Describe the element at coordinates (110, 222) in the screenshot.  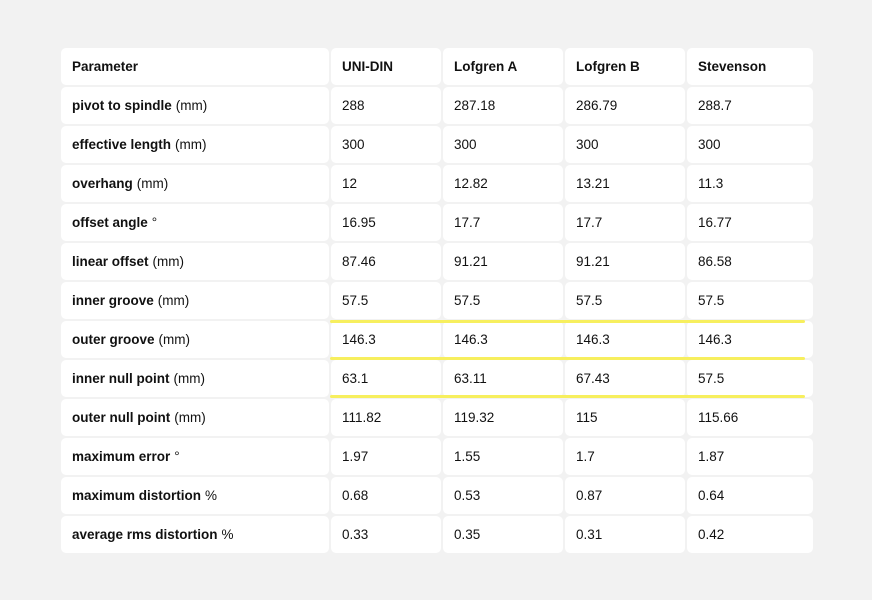
I see `param-name: offset angle` at that location.